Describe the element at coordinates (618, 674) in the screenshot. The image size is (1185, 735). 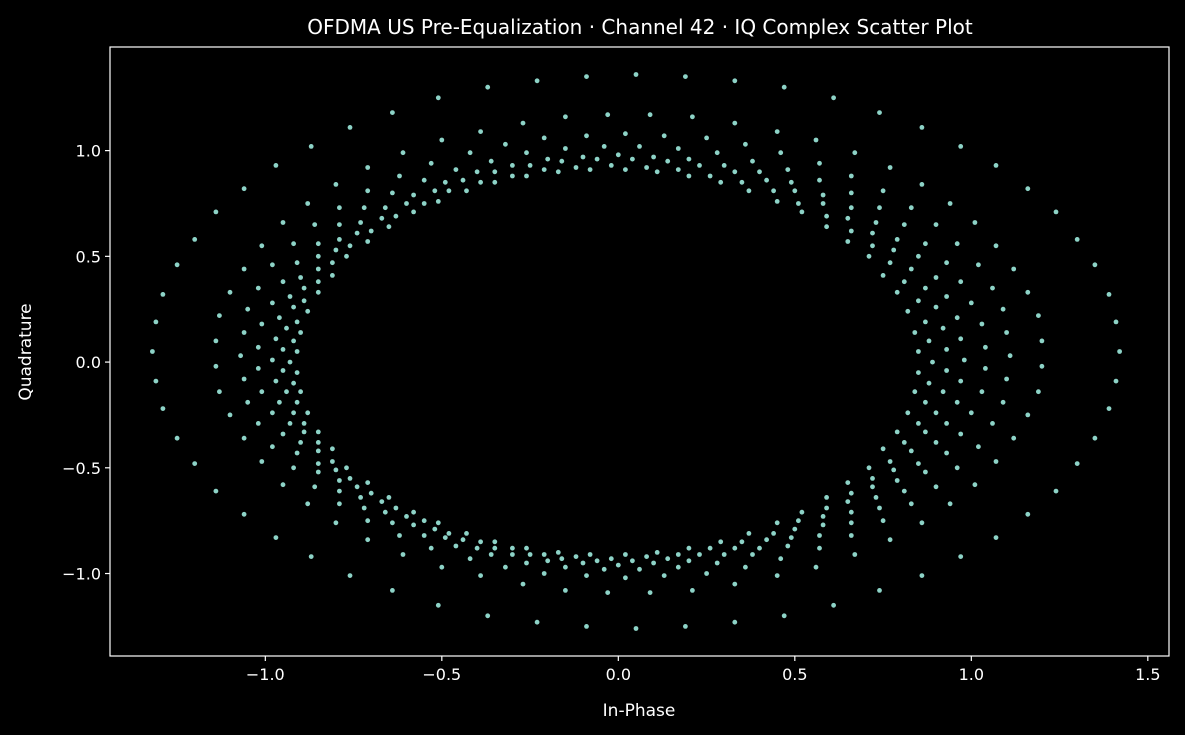
I see `x-tick-label: 0.0` at that location.